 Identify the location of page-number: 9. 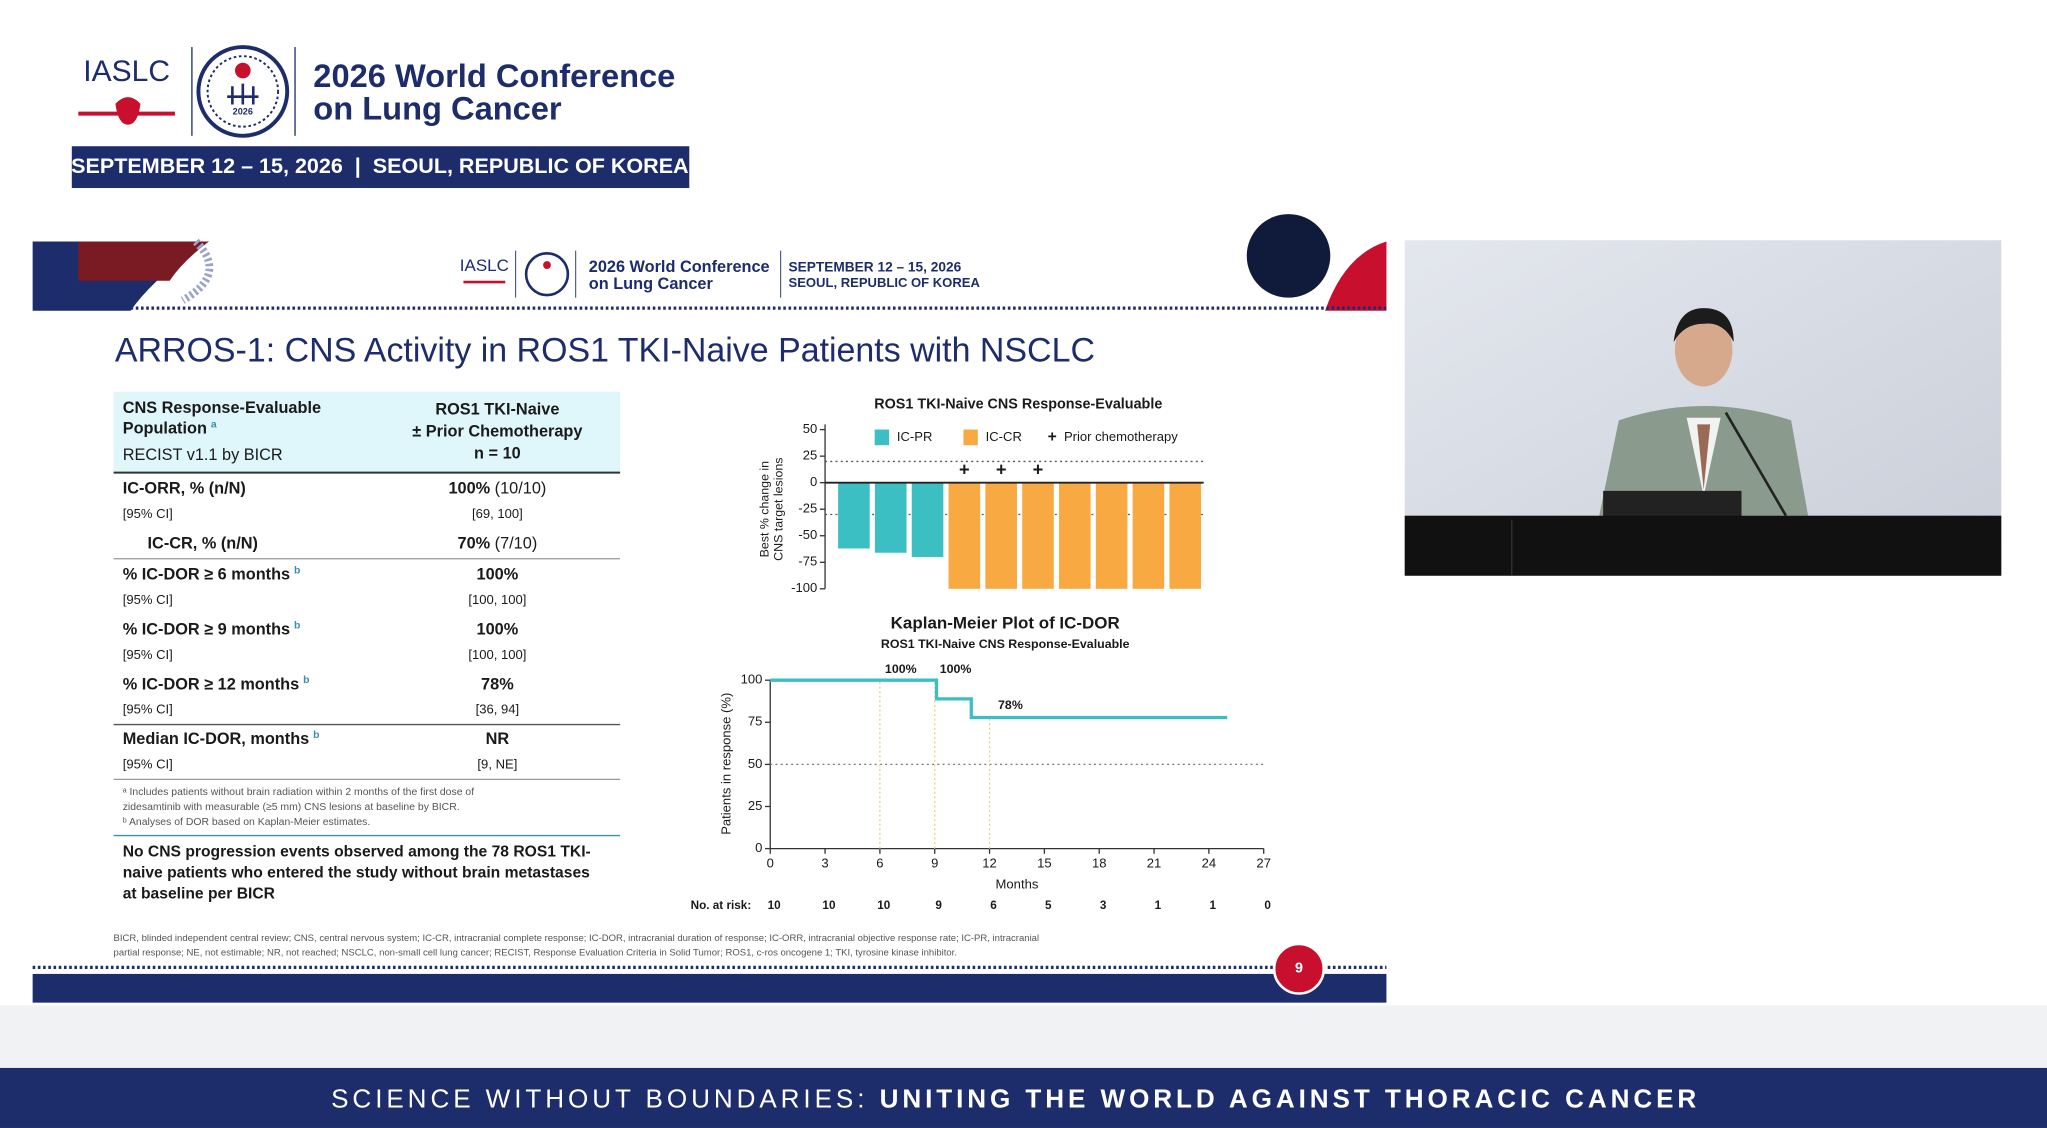
(1299, 968).